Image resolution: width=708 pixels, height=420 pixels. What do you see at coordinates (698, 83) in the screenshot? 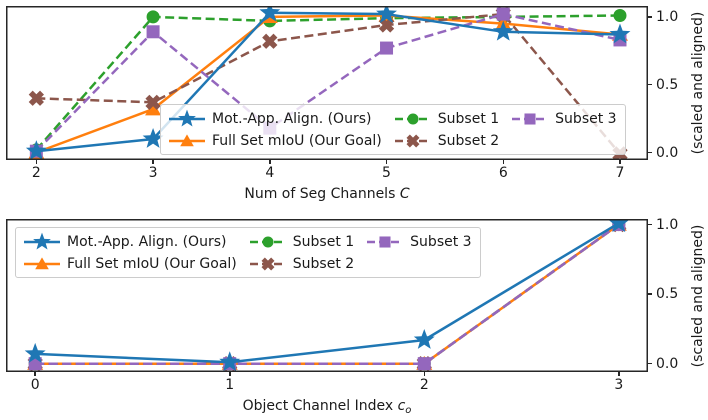
I see `y-axis-label-top: (scaled and aligned)` at bounding box center [698, 83].